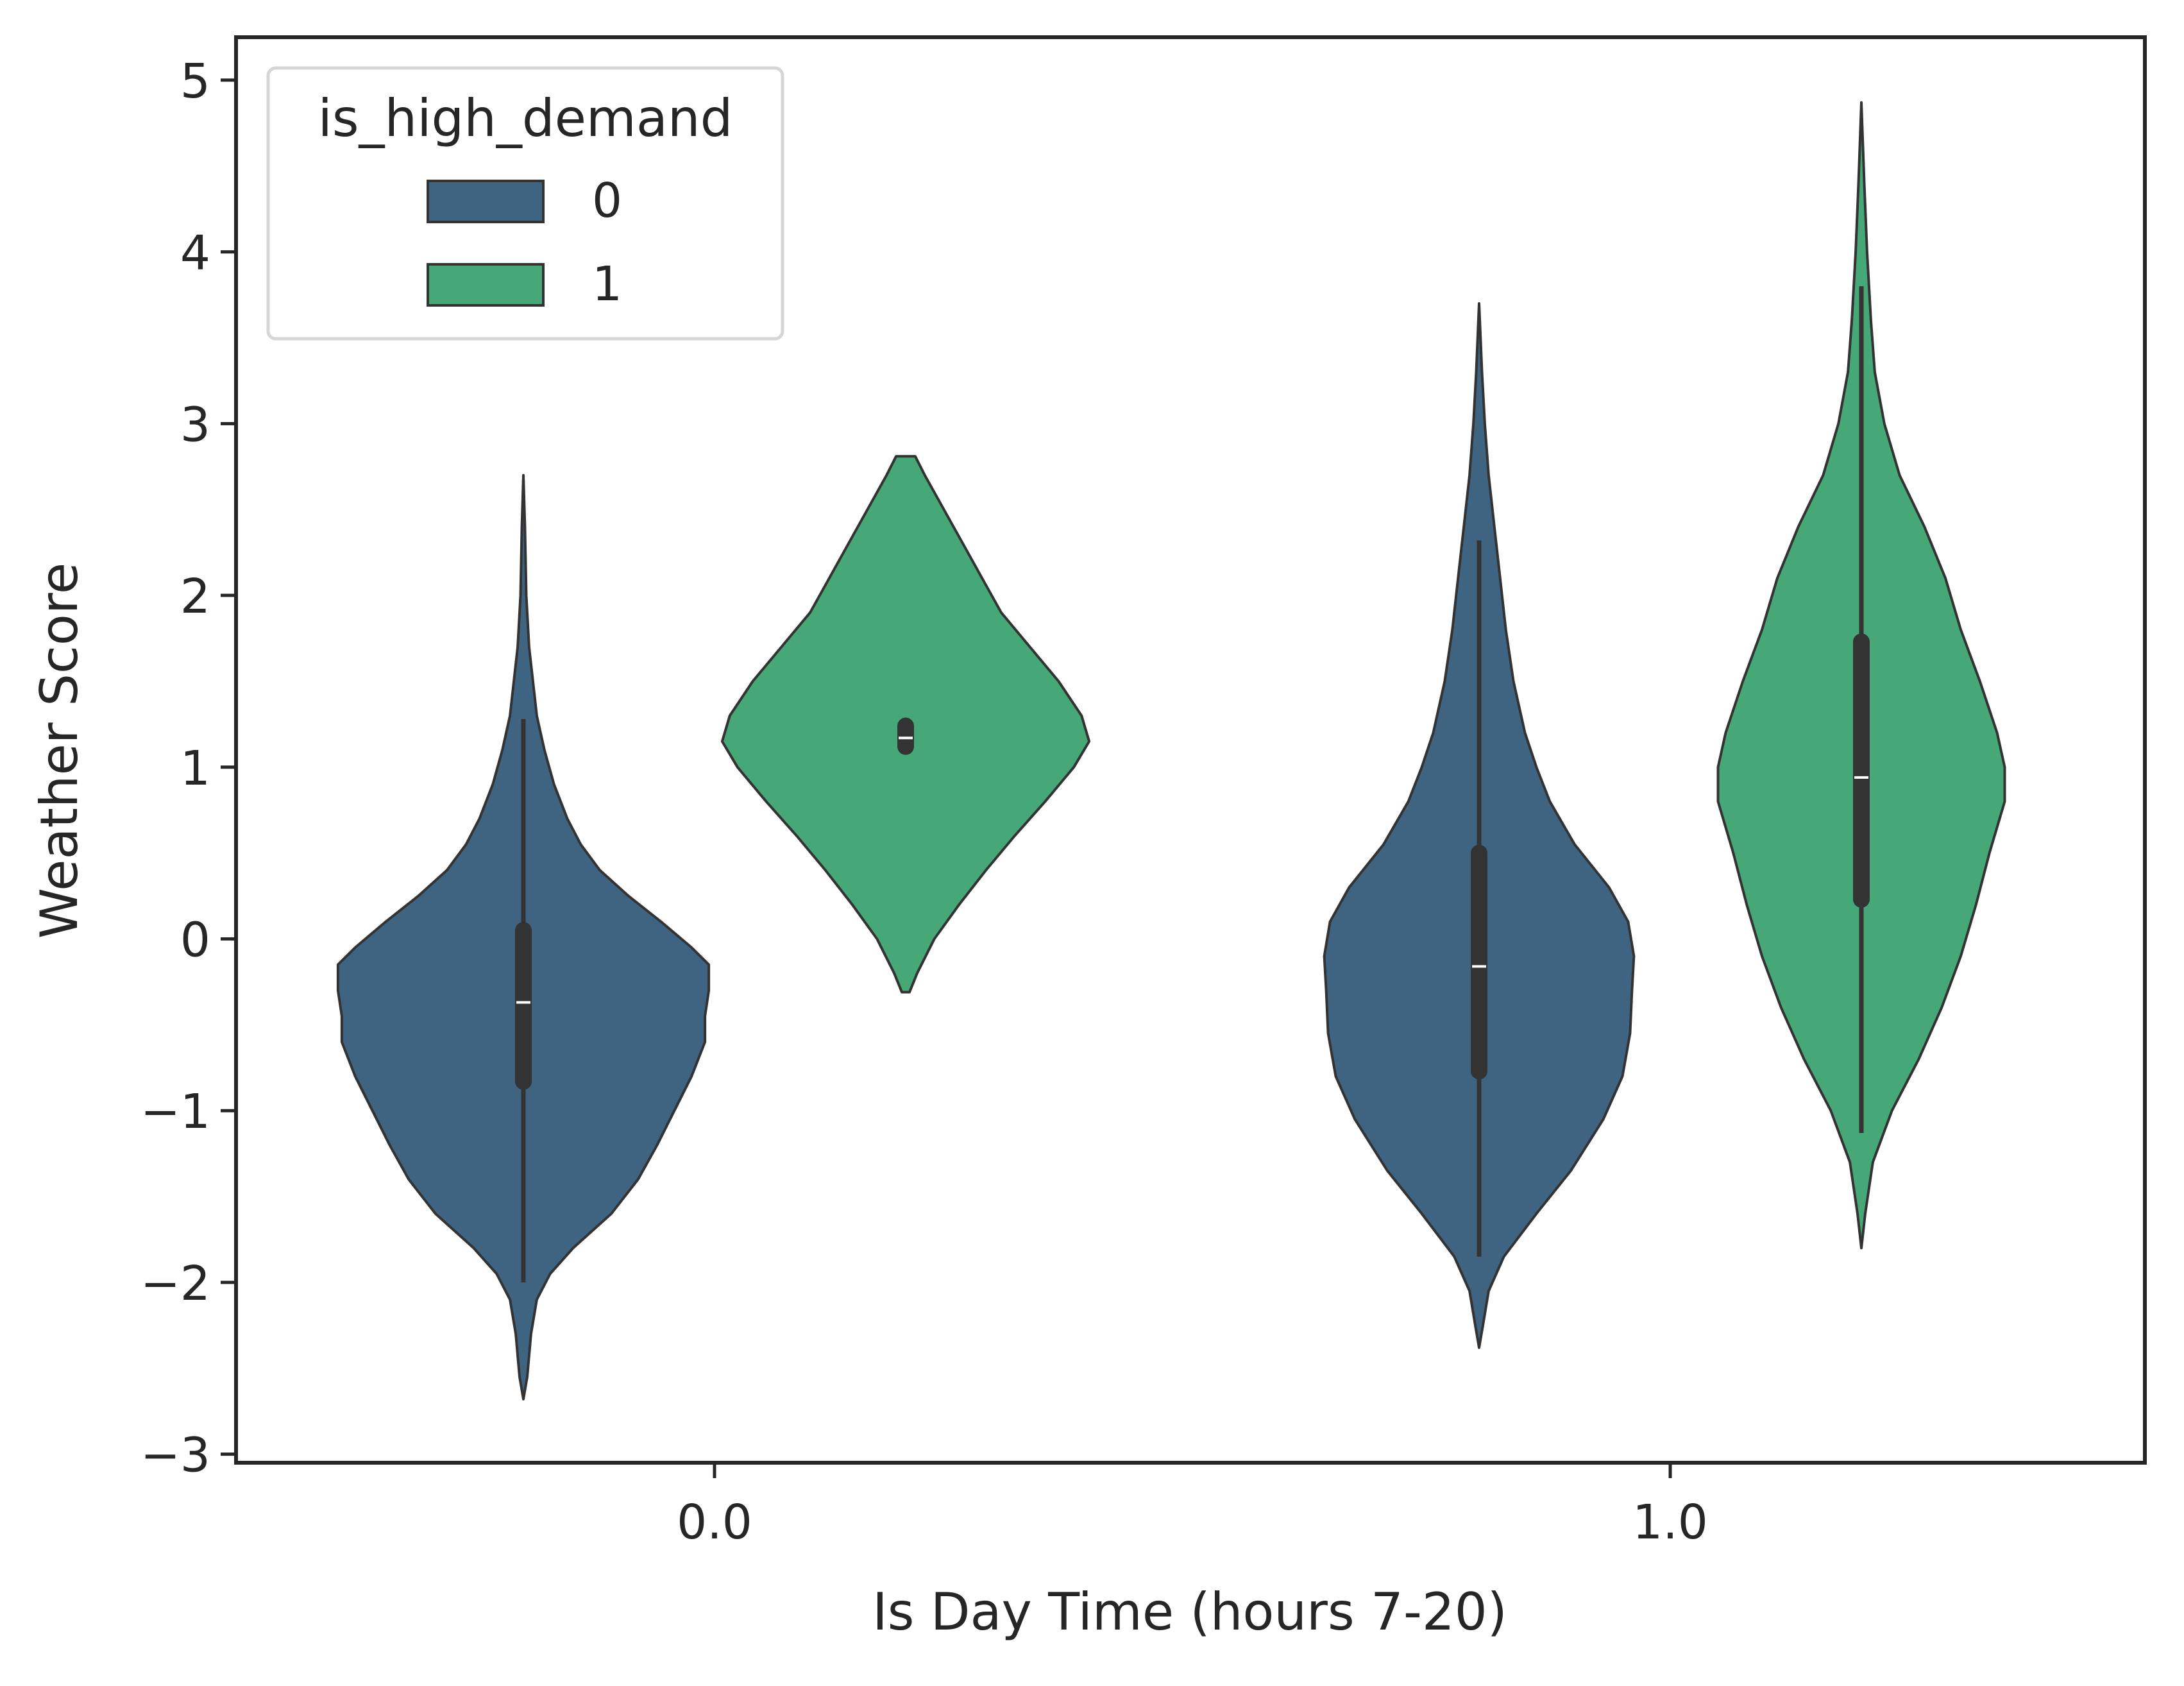 The image size is (2184, 1686). What do you see at coordinates (1190, 1612) in the screenshot?
I see `x-axis-label: Is Day Time (hours 7-20)` at bounding box center [1190, 1612].